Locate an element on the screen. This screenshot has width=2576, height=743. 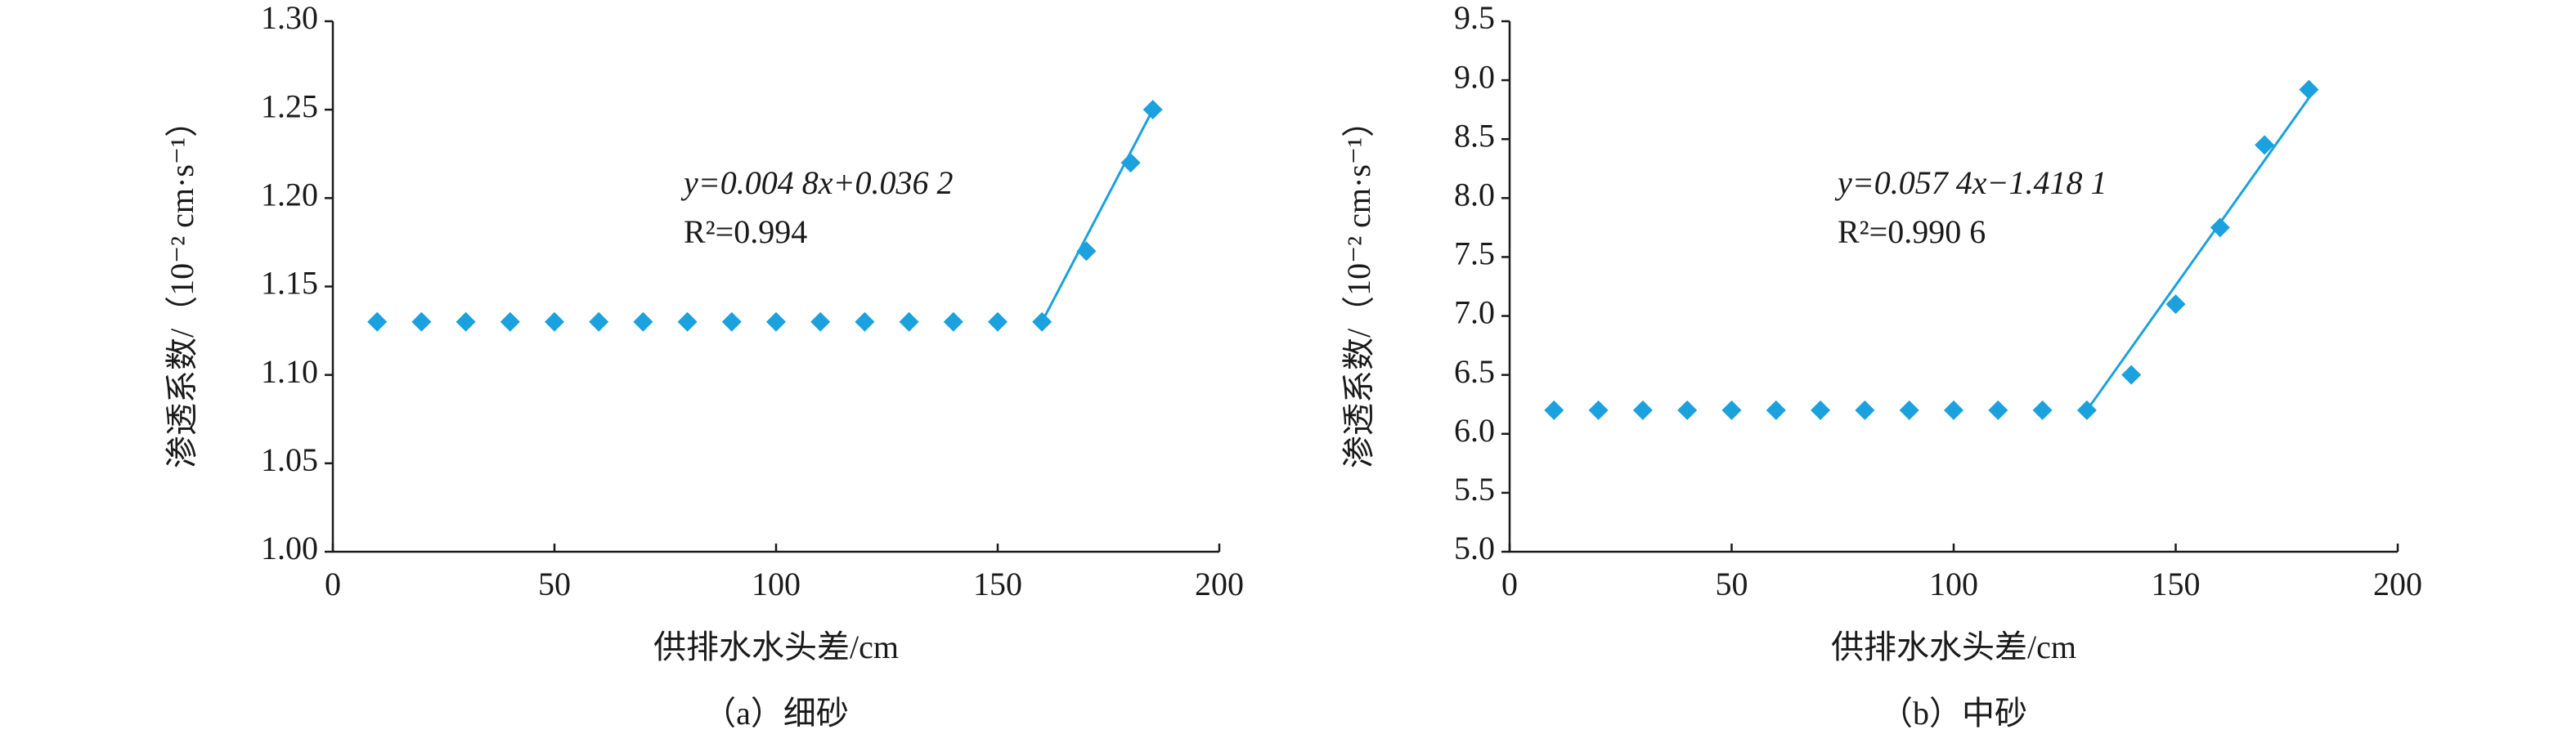
y-tick-label: 1.20 is located at coordinates (290, 195).